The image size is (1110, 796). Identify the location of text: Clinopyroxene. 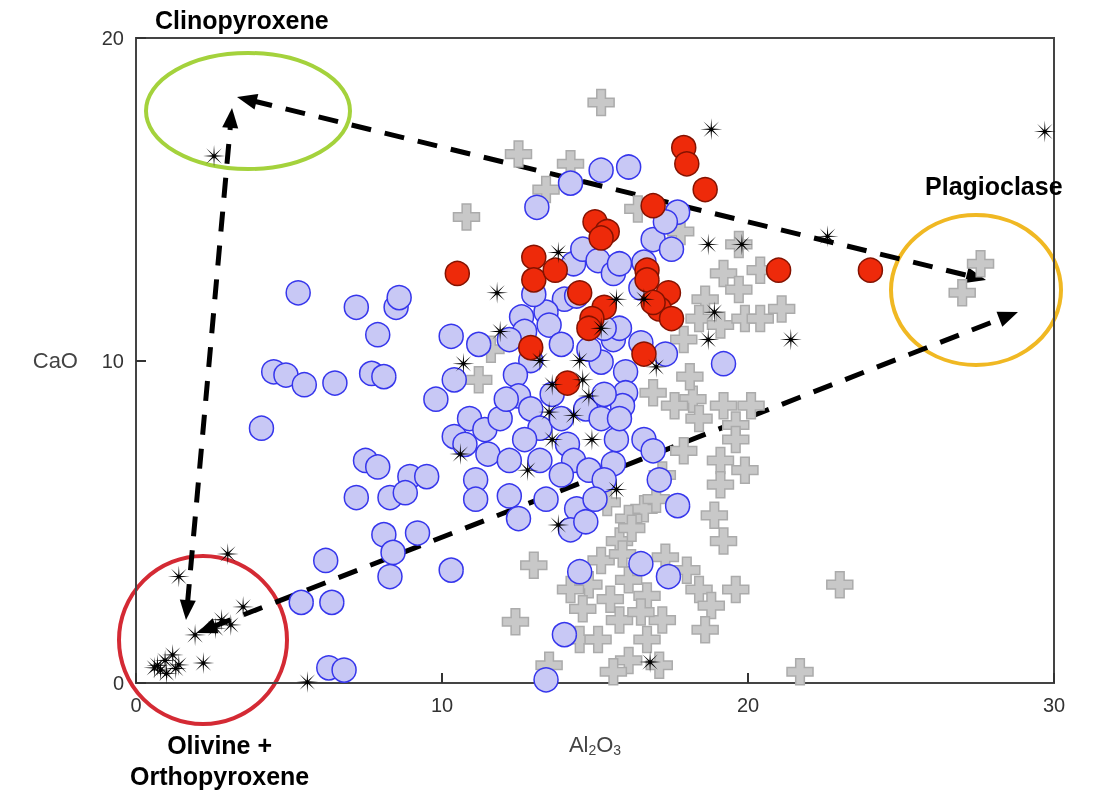
(241, 19).